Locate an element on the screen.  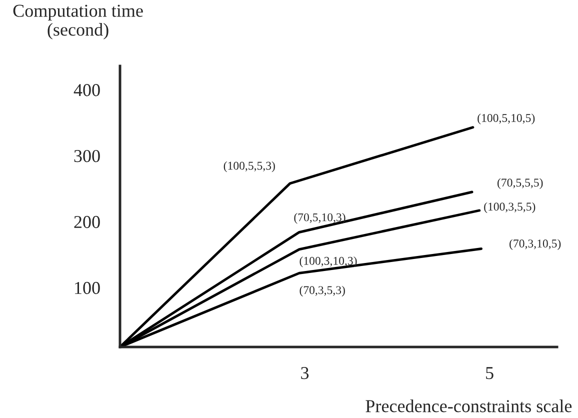
annotation: (70,3,10,5) is located at coordinates (535, 244).